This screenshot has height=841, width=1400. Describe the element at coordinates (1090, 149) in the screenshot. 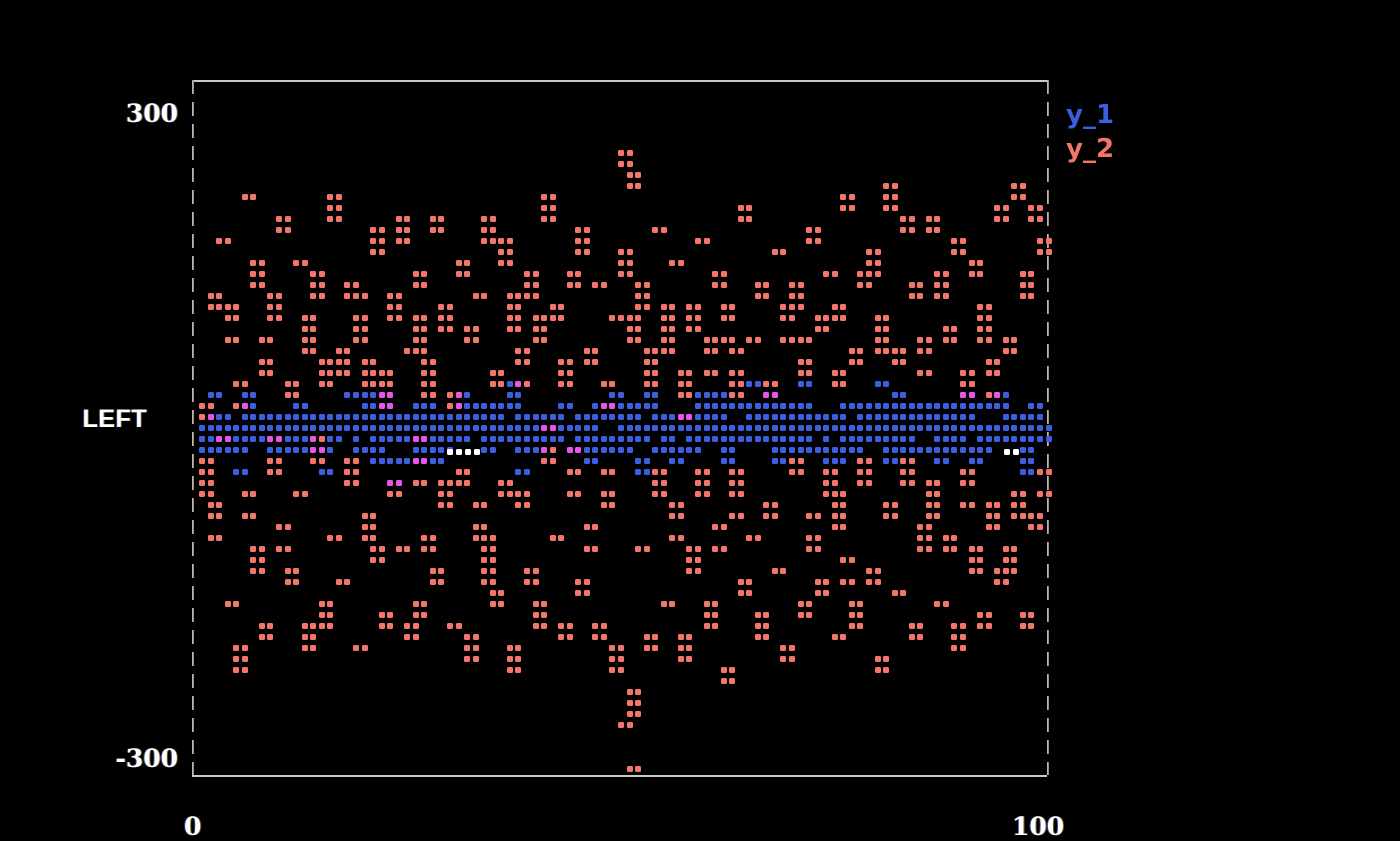

I see `legend-item-y2: y_2` at that location.